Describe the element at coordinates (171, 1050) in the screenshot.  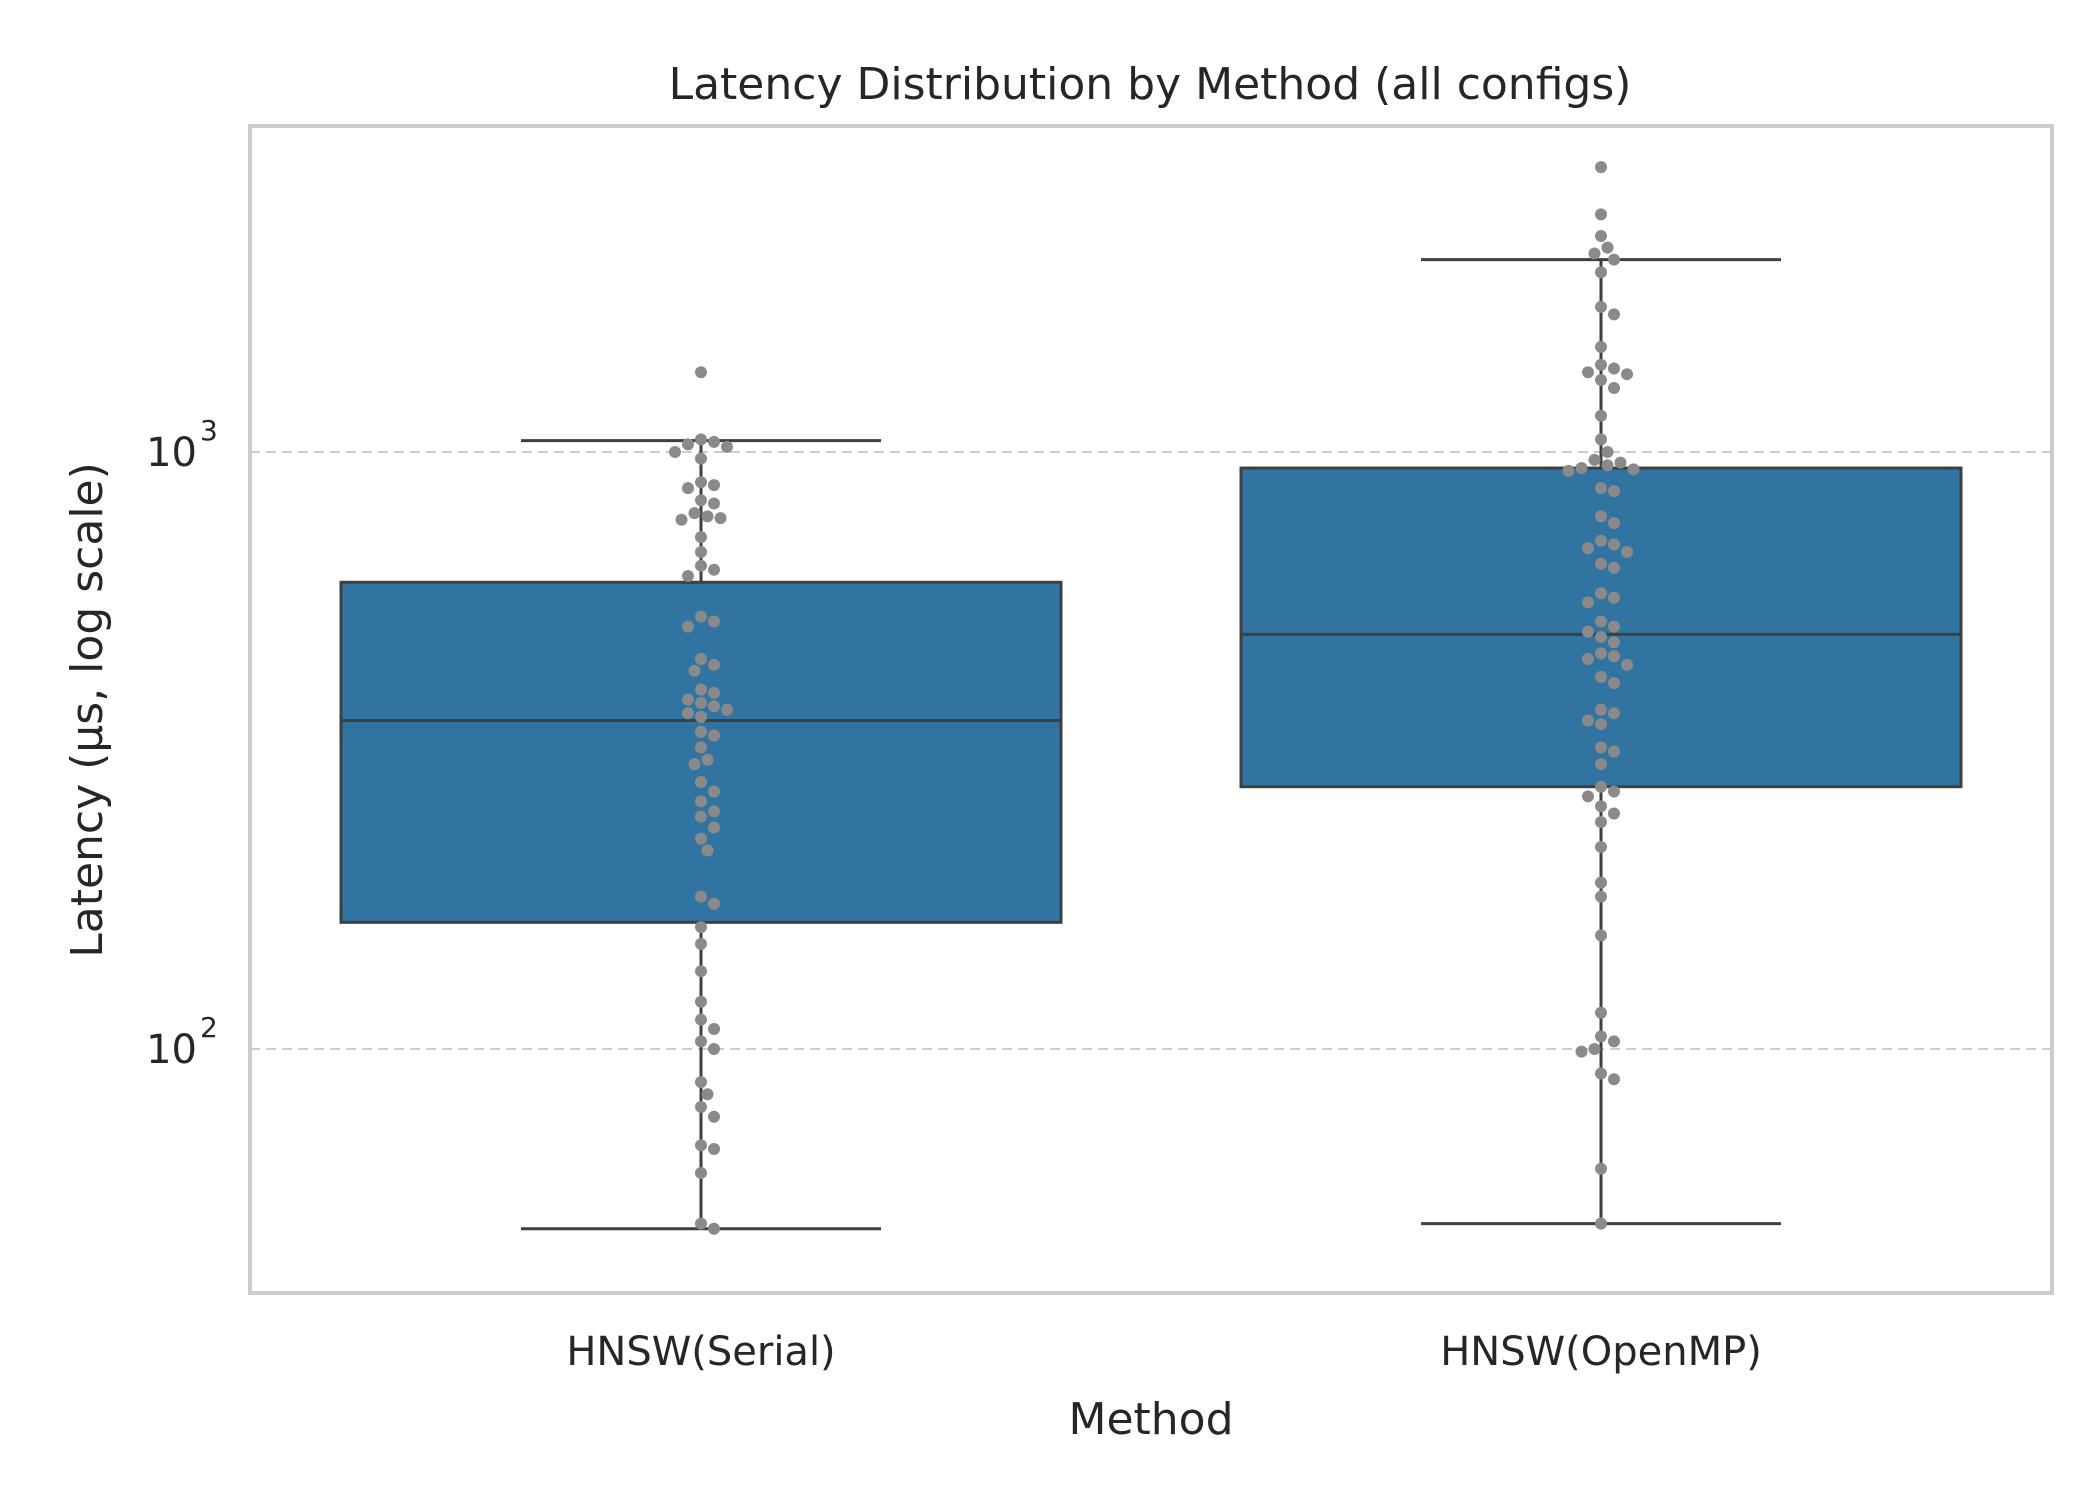
I see `y-tick-label: 10` at that location.